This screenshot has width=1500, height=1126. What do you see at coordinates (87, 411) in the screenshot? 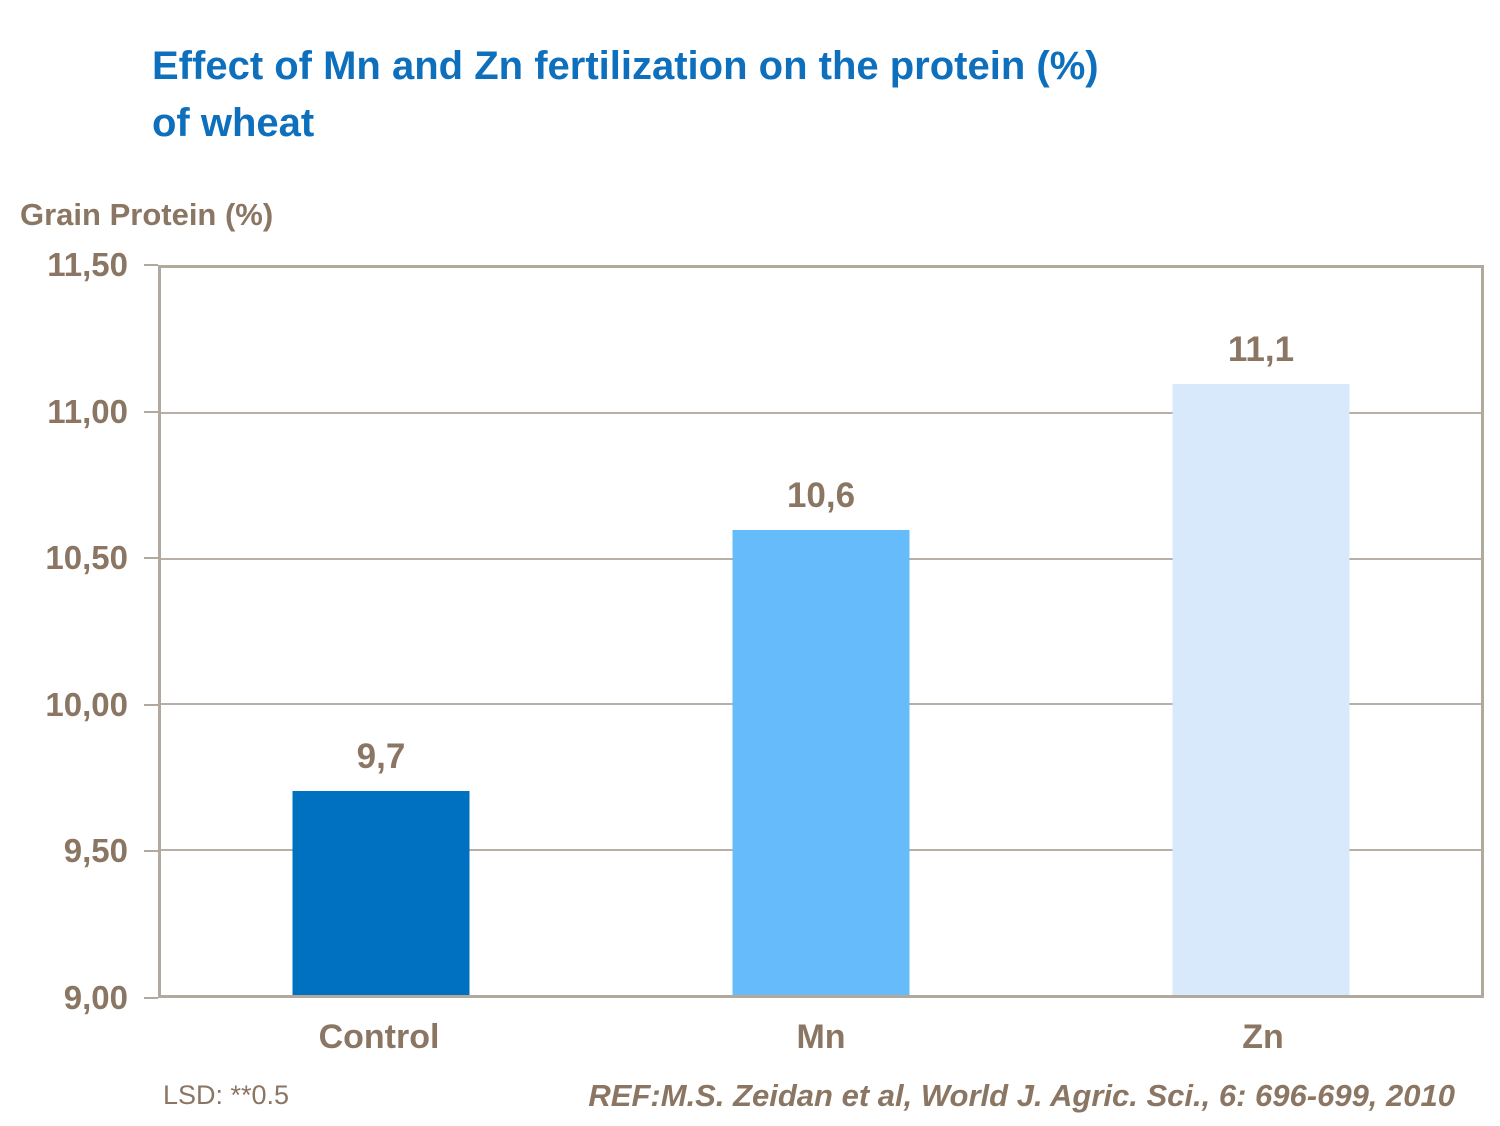
I see `y-tick-label: 11,00` at bounding box center [87, 411].